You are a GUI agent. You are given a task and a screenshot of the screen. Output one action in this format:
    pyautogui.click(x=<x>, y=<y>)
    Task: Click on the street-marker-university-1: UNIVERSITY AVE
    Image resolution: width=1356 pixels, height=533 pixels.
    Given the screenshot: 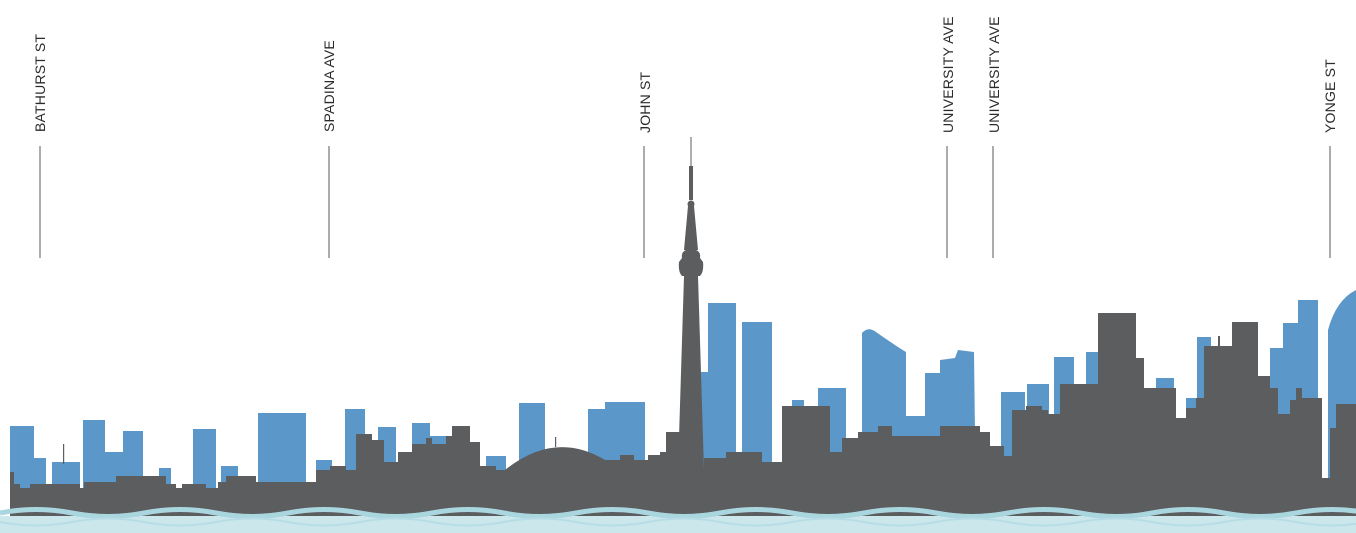 What is the action you would take?
    pyautogui.click(x=948, y=137)
    